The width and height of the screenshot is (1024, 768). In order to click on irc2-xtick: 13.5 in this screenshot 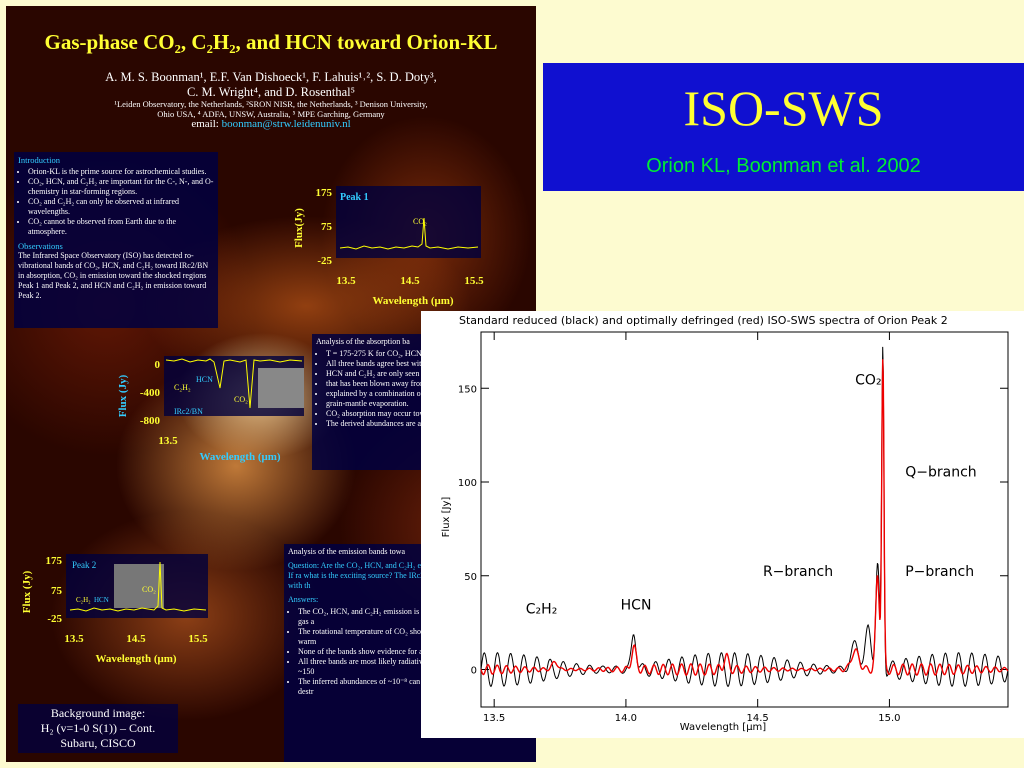, I will do `click(168, 441)`.